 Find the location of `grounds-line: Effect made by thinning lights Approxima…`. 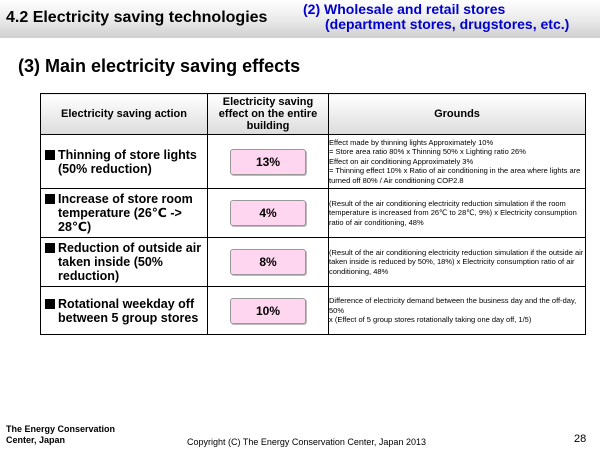

grounds-line: Effect made by thinning lights Approxima… is located at coordinates (411, 142).